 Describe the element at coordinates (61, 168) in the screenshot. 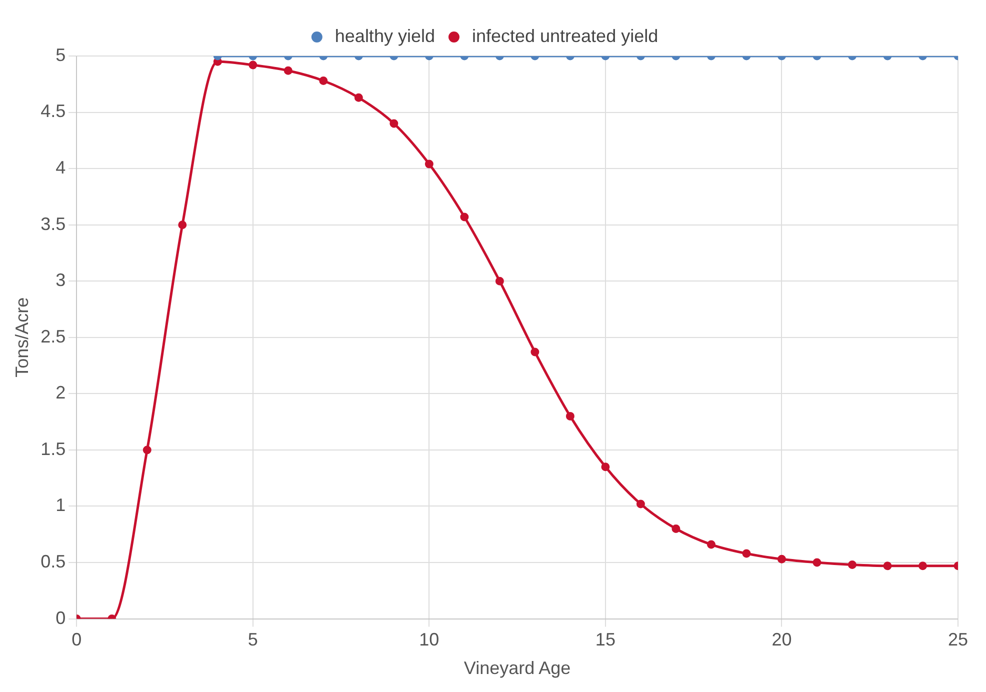

I see `y-tick-label: 4` at that location.